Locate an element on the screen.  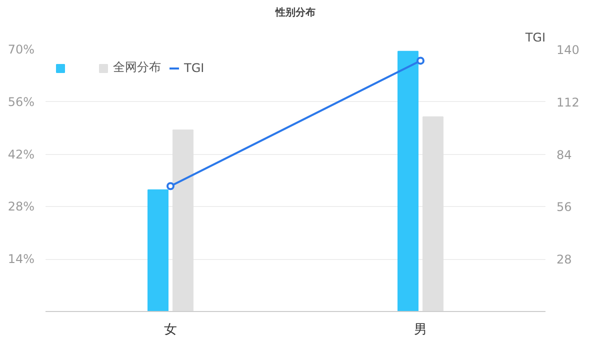
y2-axis-title: TGI is located at coordinates (535, 37).